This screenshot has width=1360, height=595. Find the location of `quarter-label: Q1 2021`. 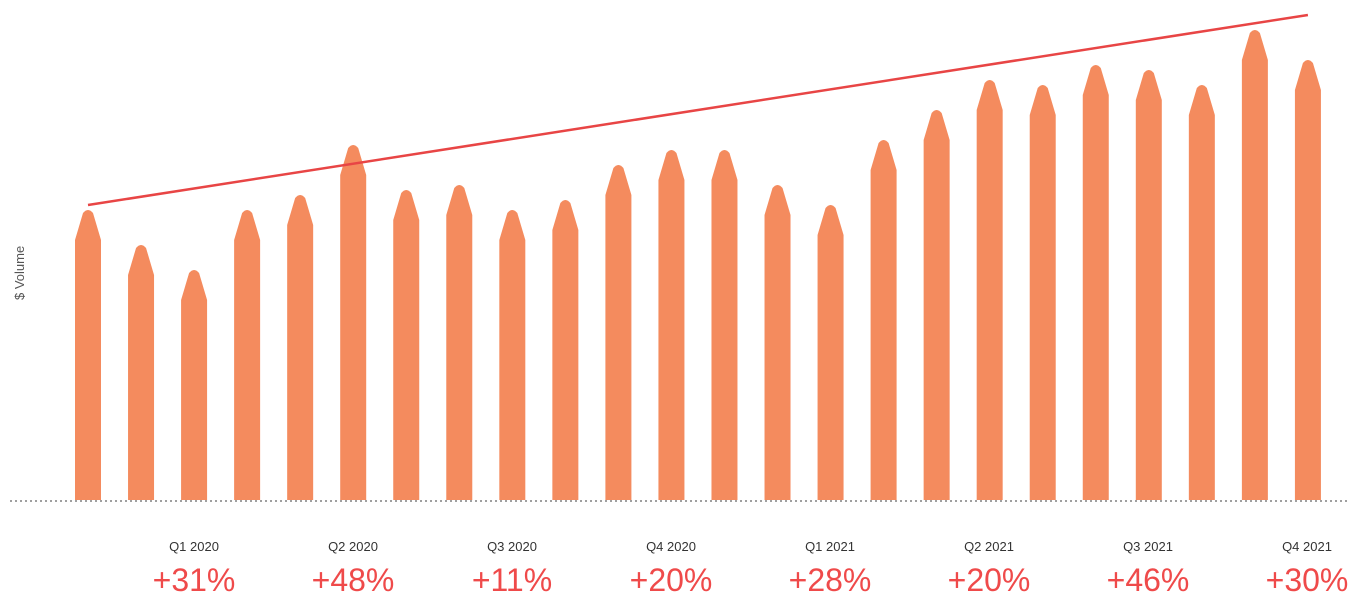

quarter-label: Q1 2021 is located at coordinates (830, 546).